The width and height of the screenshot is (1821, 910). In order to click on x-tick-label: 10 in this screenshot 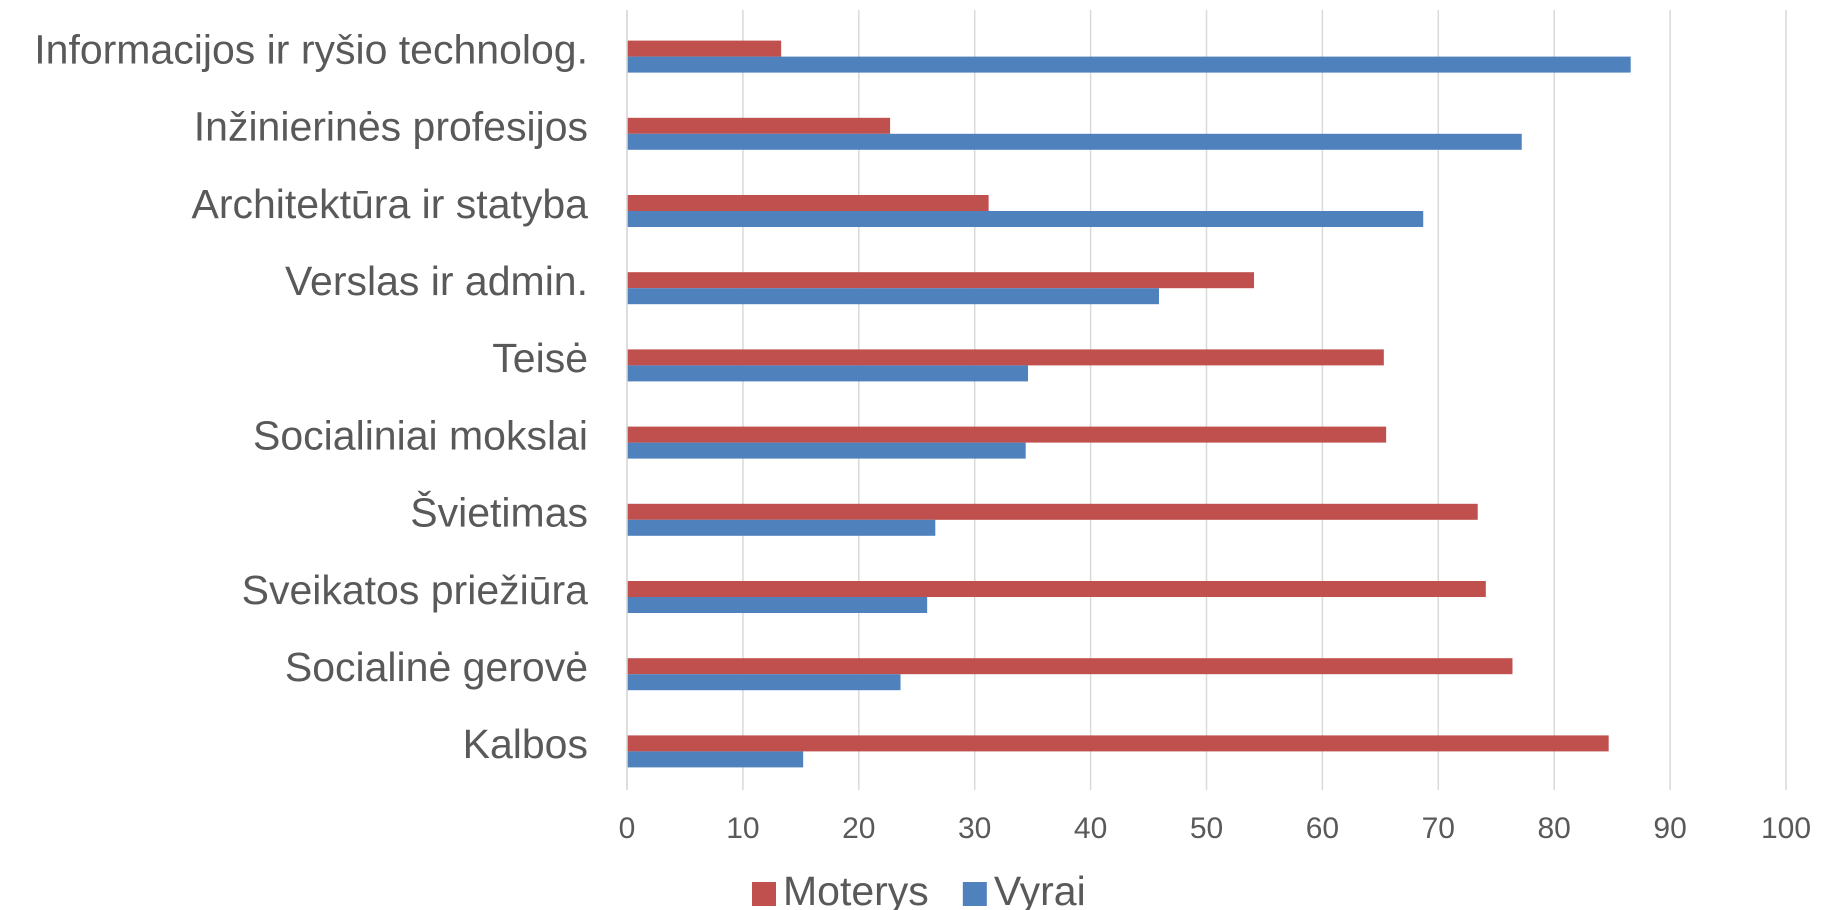, I will do `click(742, 828)`.